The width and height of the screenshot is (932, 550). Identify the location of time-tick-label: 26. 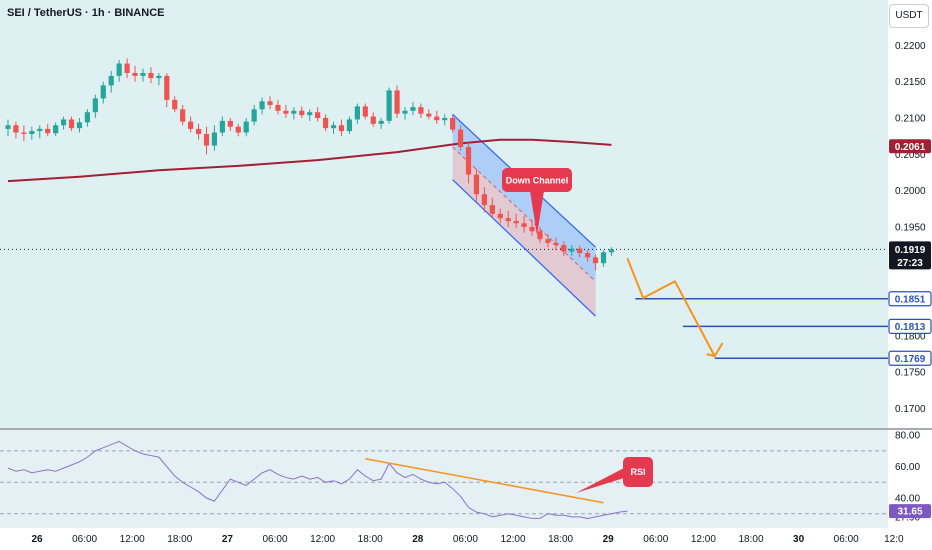
(37, 539).